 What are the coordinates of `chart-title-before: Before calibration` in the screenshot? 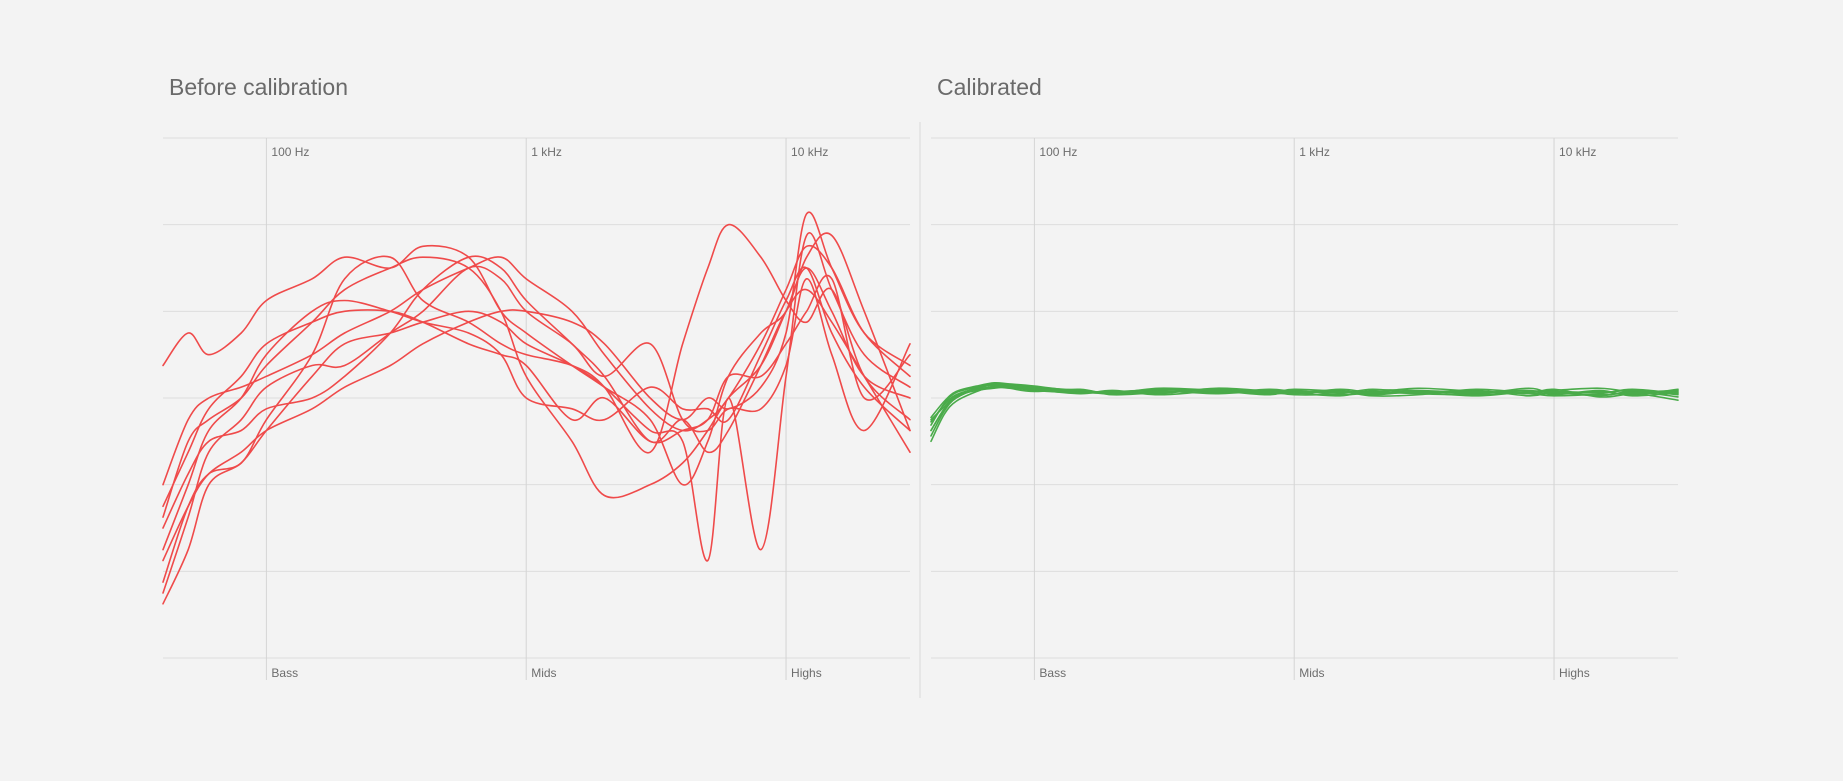 It's located at (258, 87).